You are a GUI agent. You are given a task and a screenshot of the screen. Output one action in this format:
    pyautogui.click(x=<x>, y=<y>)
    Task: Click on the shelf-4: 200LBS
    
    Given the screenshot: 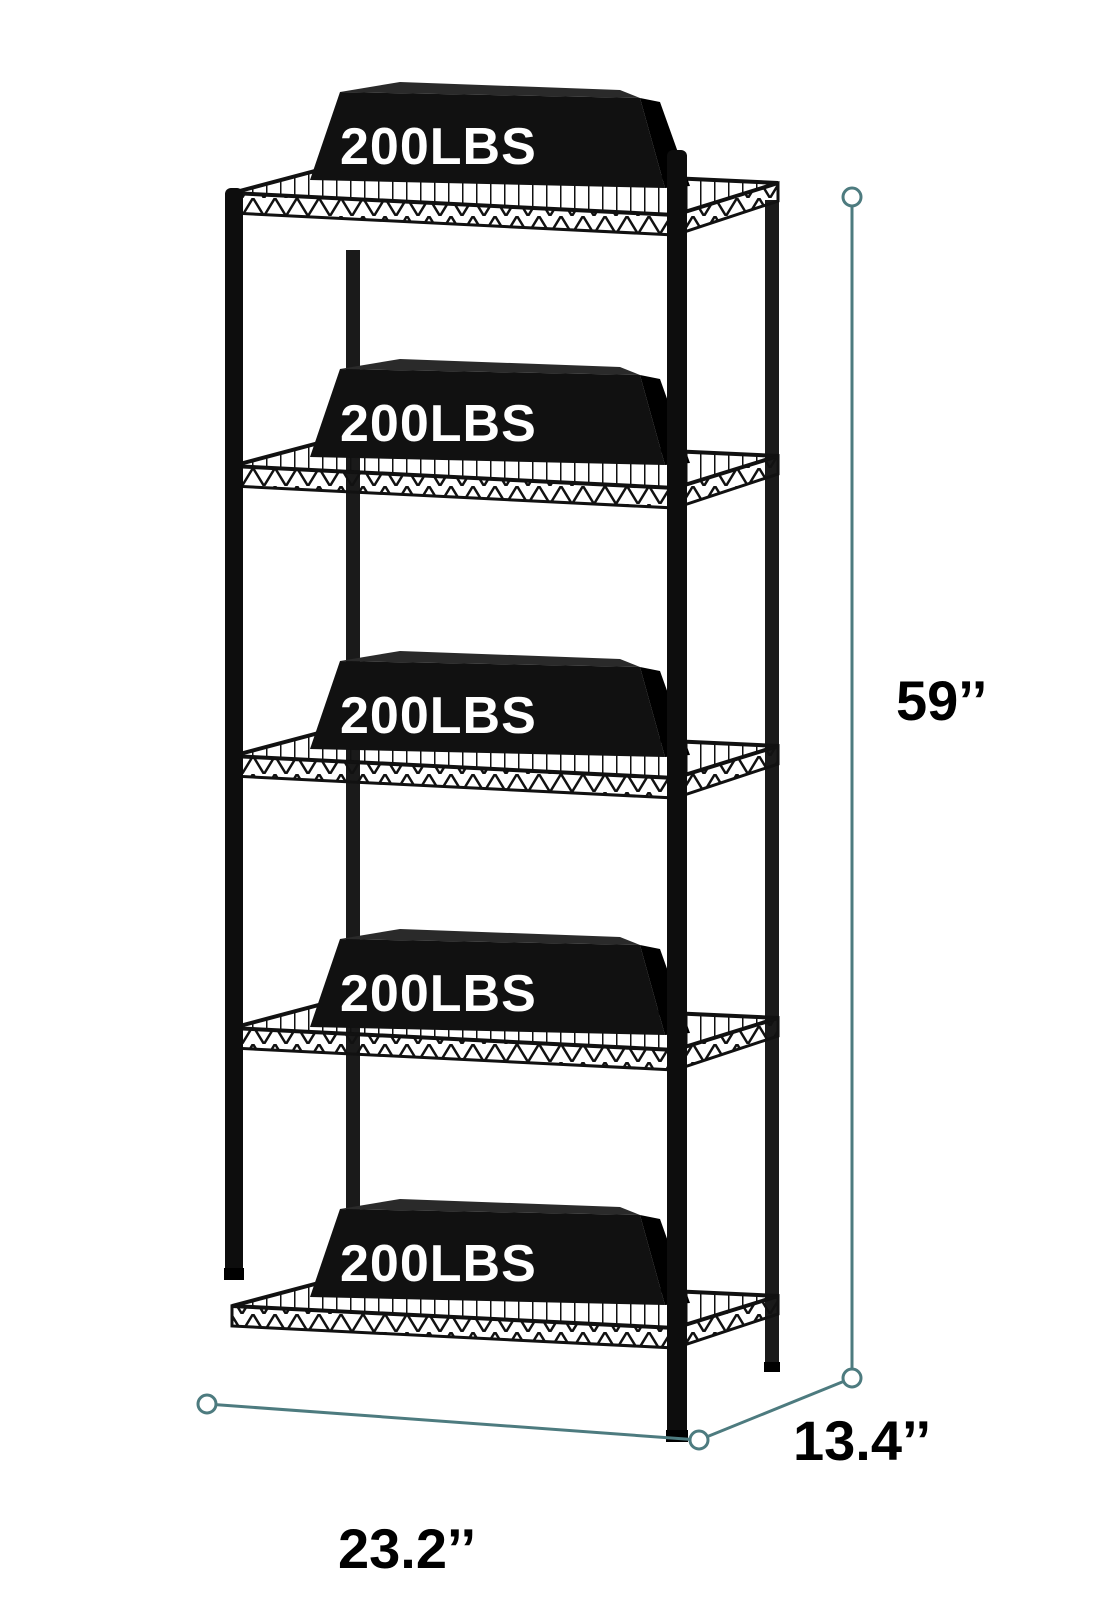 What is the action you would take?
    pyautogui.click(x=505, y=1001)
    